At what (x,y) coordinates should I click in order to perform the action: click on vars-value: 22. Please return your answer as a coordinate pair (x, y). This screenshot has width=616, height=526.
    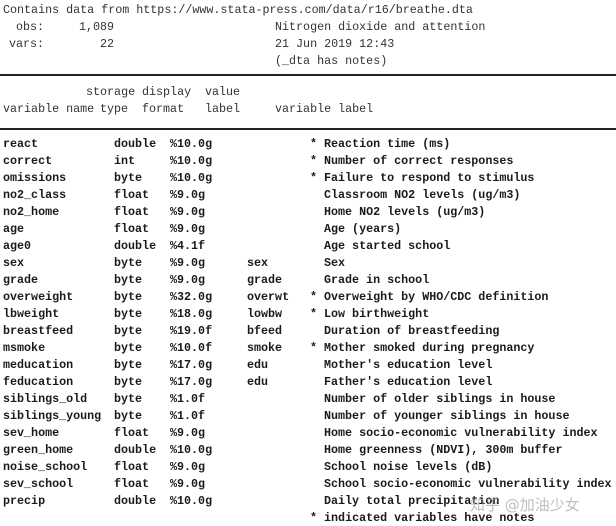
    Looking at the image, I should click on (107, 44).